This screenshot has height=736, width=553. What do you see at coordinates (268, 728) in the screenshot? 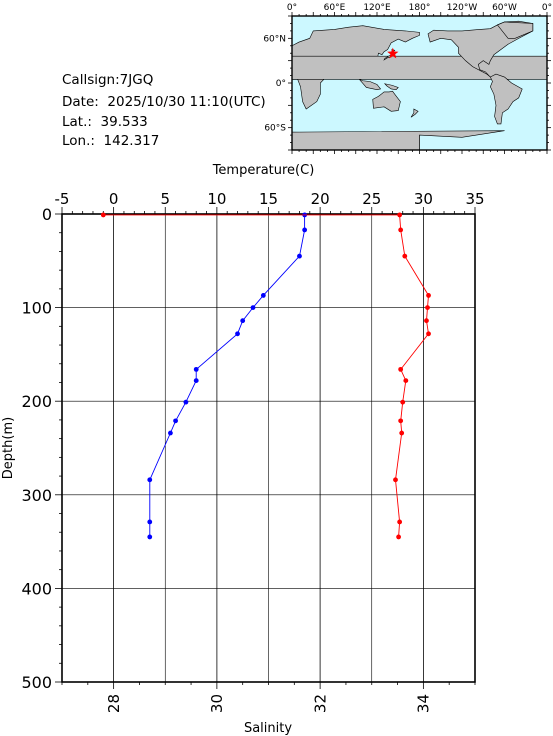
I see `salinity-axis-title: Salinity` at bounding box center [268, 728].